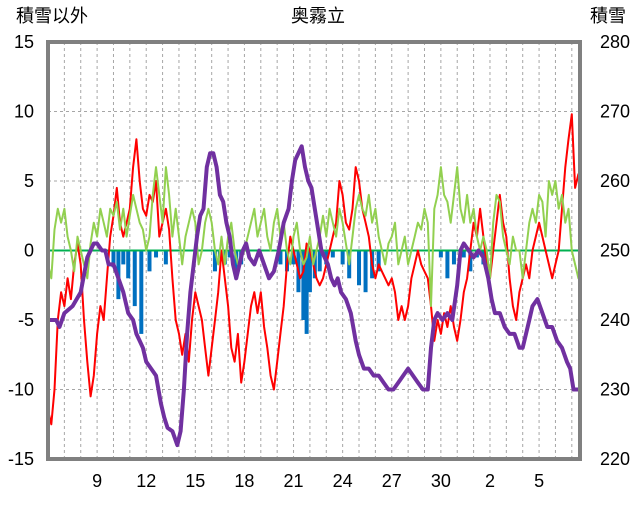 The image size is (636, 506). I want to click on y-right-tick-label: 220, so click(615, 459).